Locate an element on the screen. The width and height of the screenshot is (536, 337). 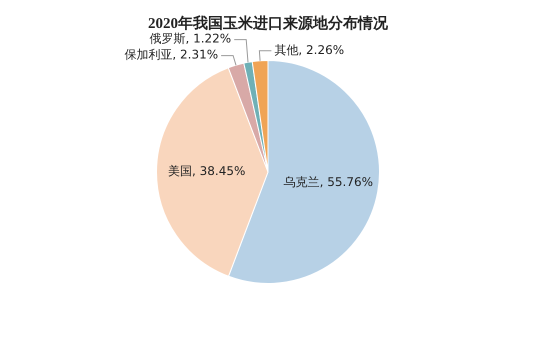
slice-label: 保加利亚, 2.31% is located at coordinates (171, 55).